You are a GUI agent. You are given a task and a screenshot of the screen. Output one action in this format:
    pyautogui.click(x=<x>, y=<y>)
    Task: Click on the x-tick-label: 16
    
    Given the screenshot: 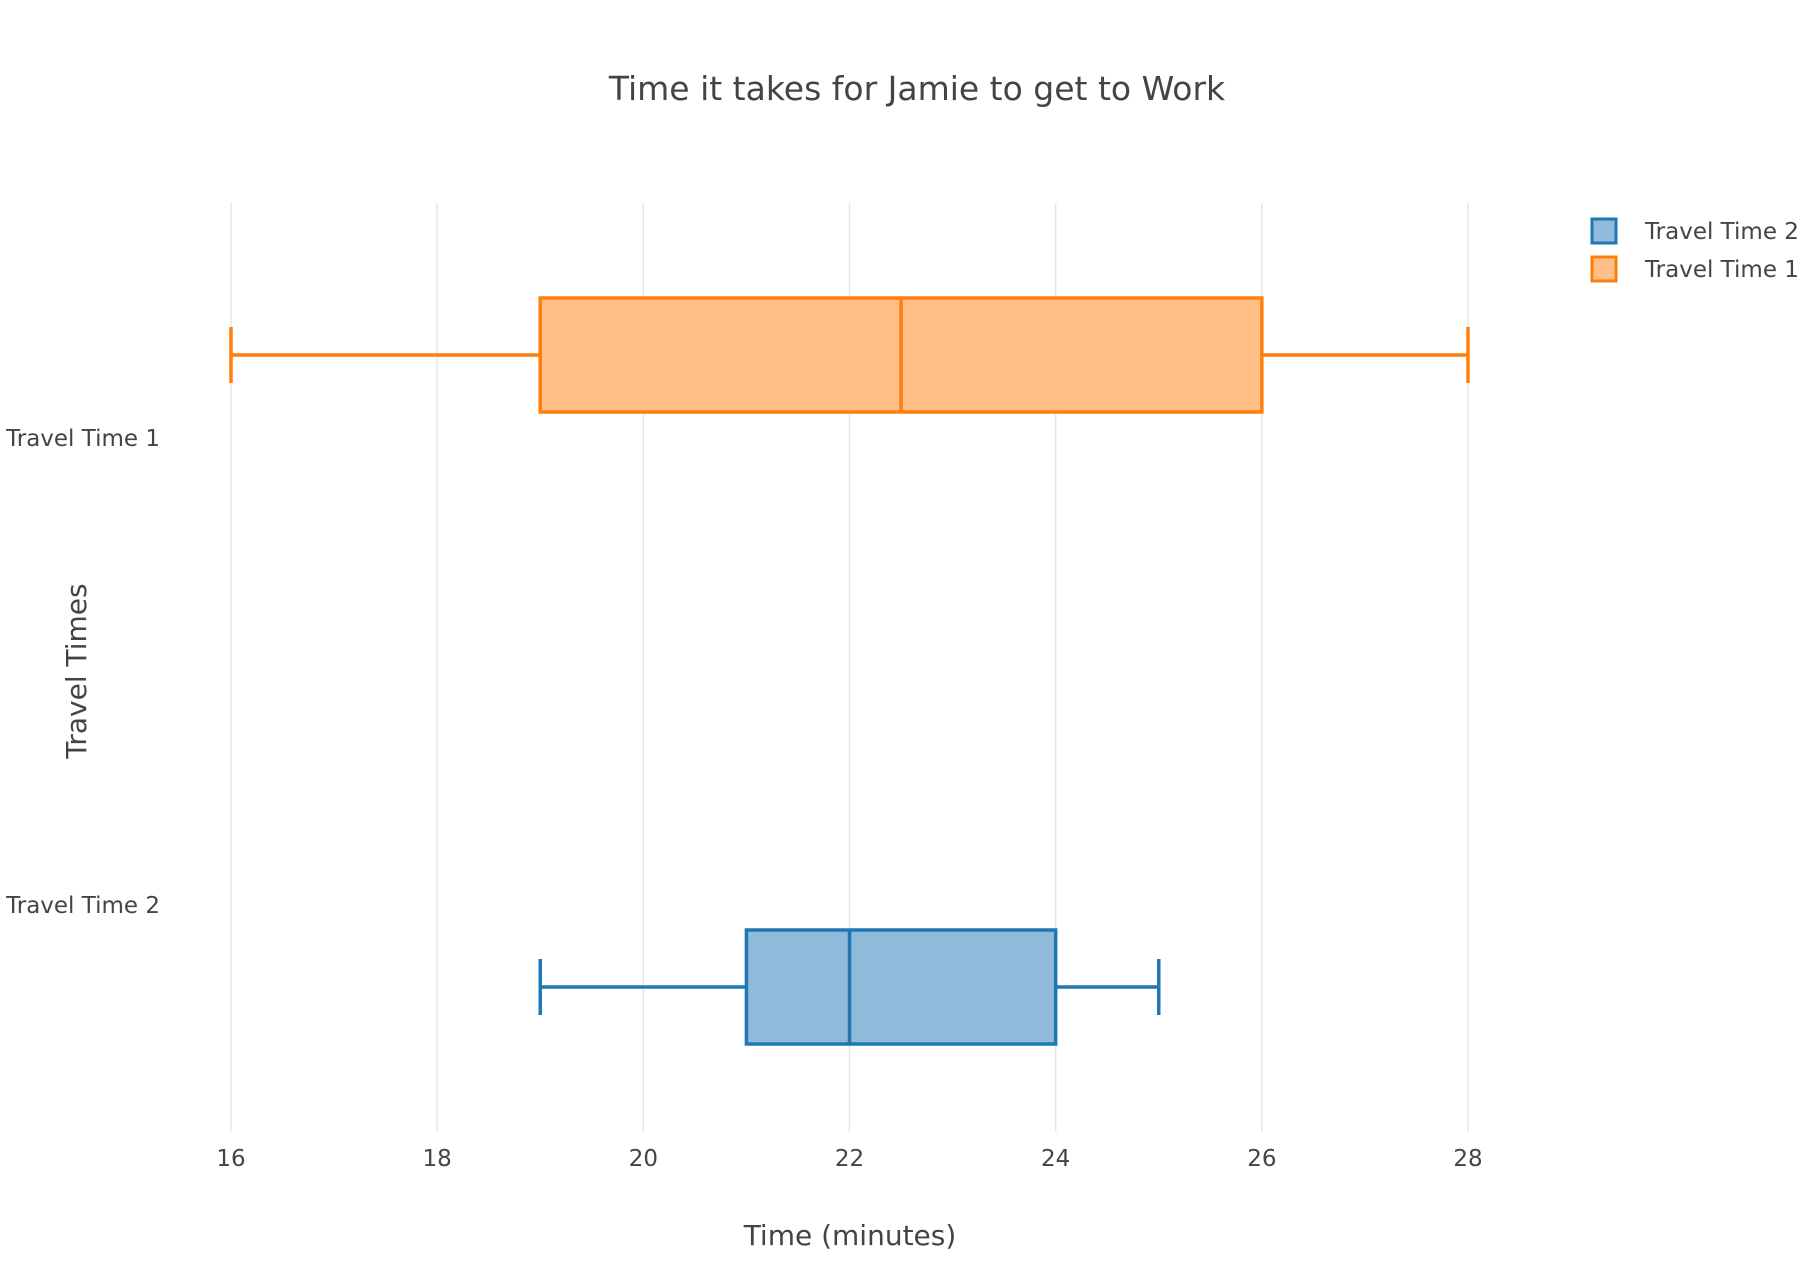 What is the action you would take?
    pyautogui.click(x=230, y=1159)
    